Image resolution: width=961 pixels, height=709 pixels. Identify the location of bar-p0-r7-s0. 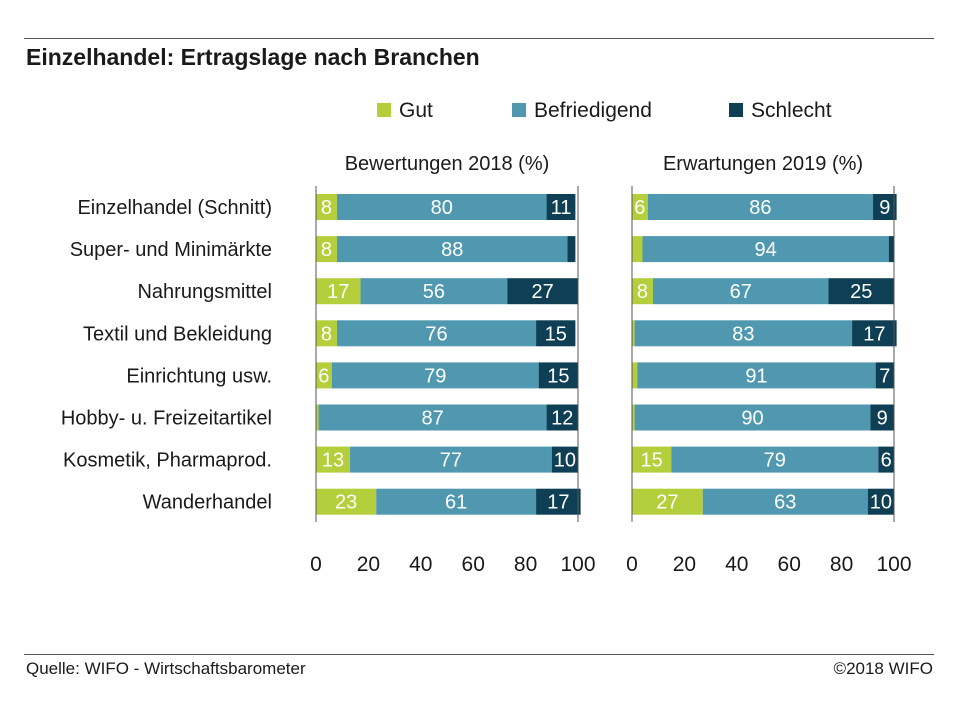
(346, 501).